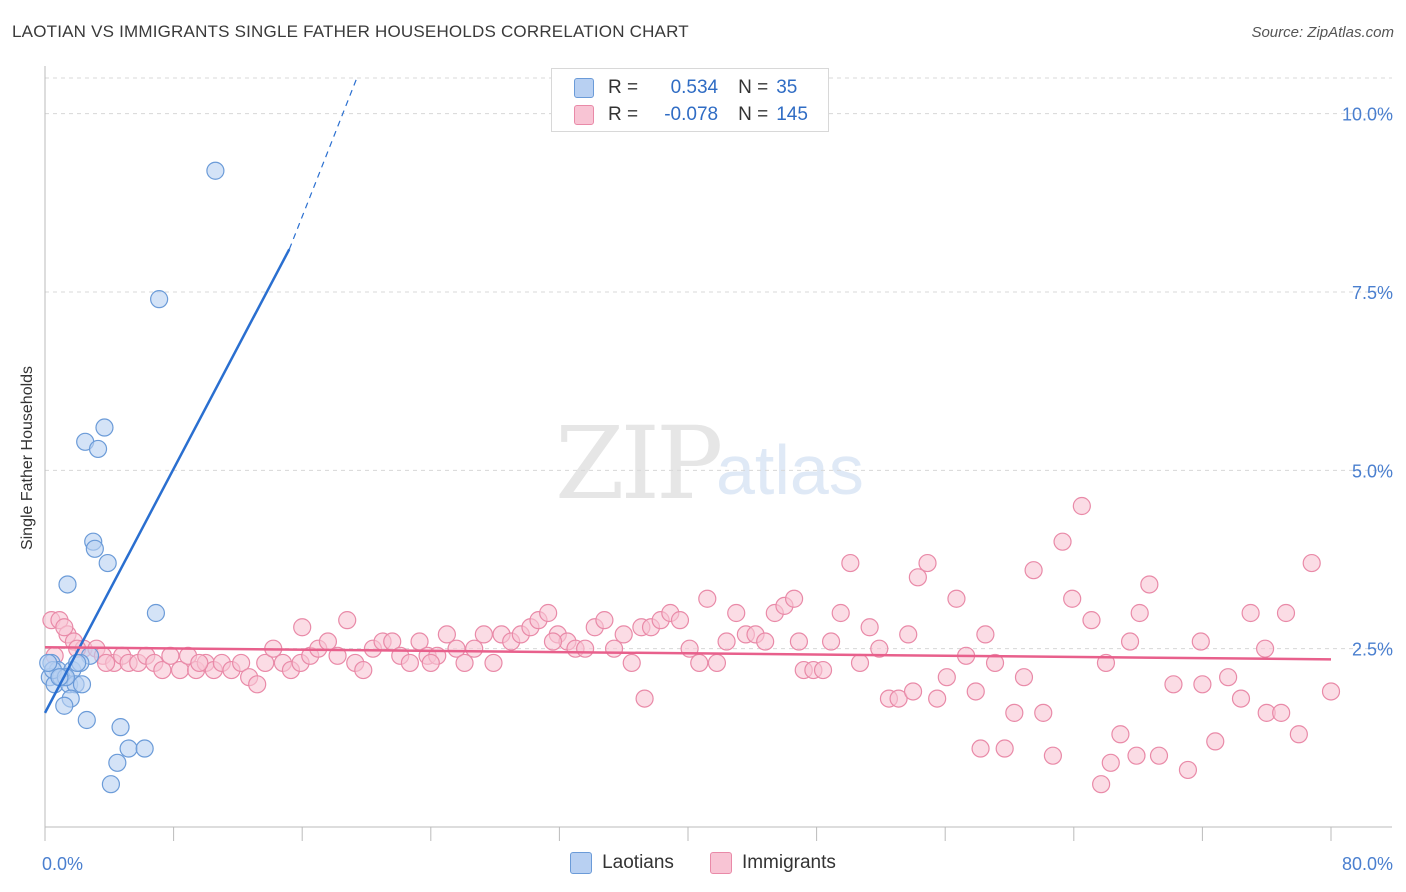 The height and width of the screenshot is (892, 1406). I want to click on correlation-legend: R = 0.534 N = 35 R = -0.078 N = 145, so click(690, 100).